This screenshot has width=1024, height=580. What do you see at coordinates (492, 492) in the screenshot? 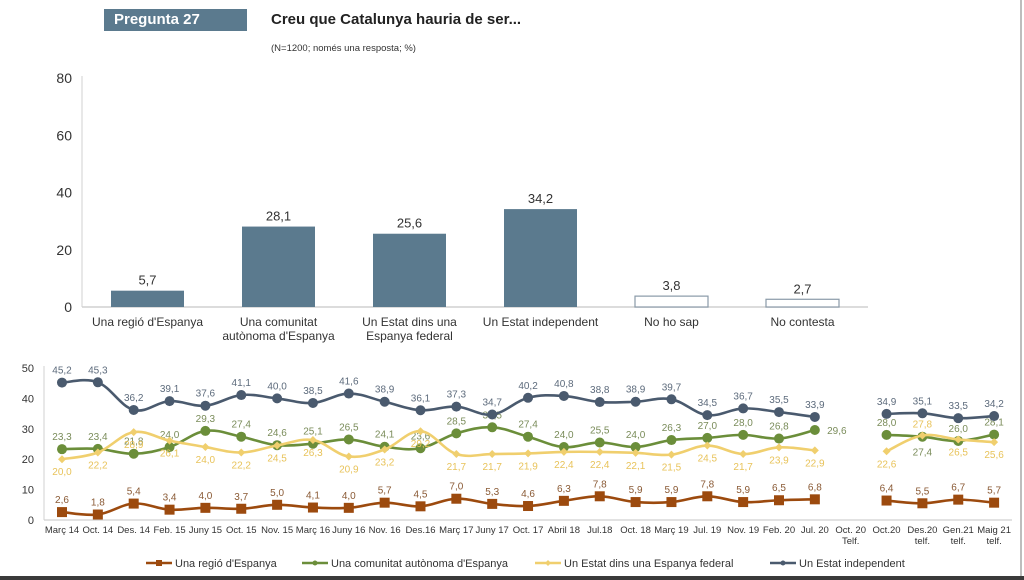
I see `data-point-label: 5,3` at bounding box center [492, 492].